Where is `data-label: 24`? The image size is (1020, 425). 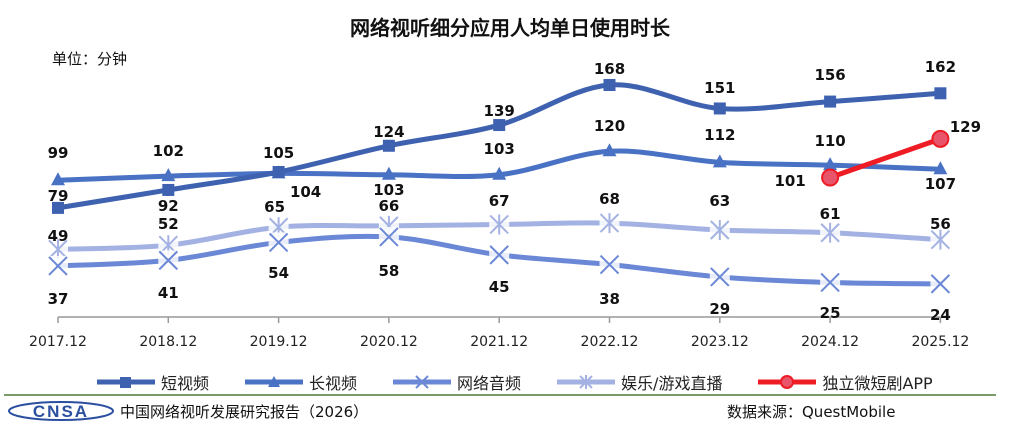 data-label: 24 is located at coordinates (940, 315).